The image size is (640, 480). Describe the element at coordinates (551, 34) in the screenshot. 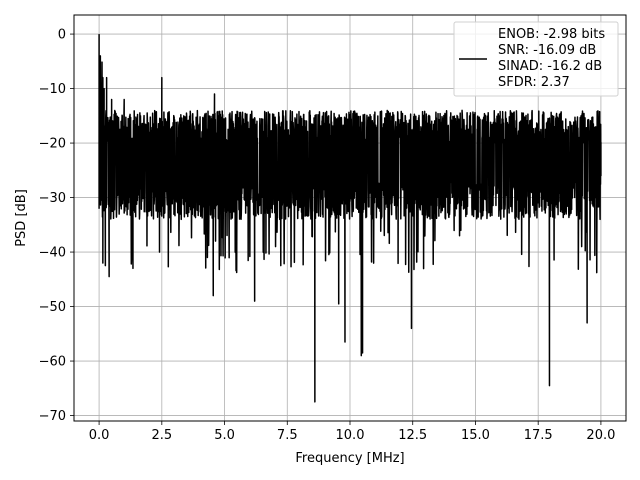

I see `legend-text-enob: ENOB: -2.98 bits` at that location.